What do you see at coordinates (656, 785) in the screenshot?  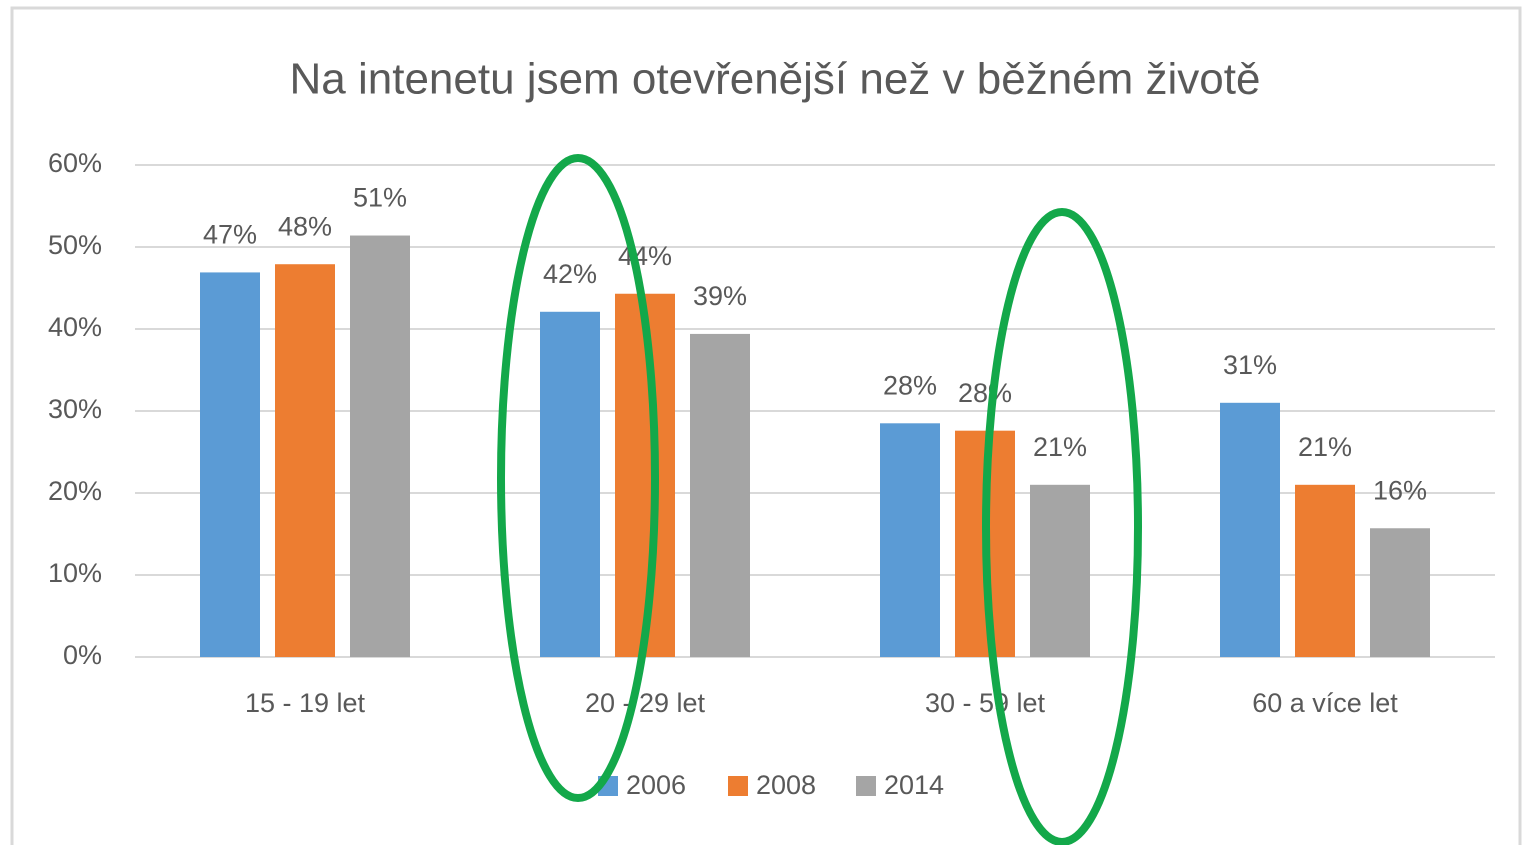 I see `legend-label: 2006` at bounding box center [656, 785].